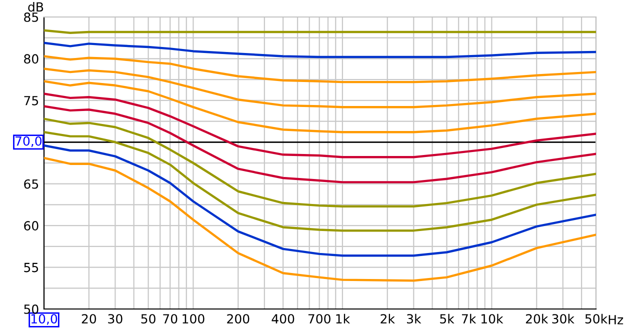  What do you see at coordinates (596, 319) in the screenshot?
I see `x-tick-label: 50k` at bounding box center [596, 319].